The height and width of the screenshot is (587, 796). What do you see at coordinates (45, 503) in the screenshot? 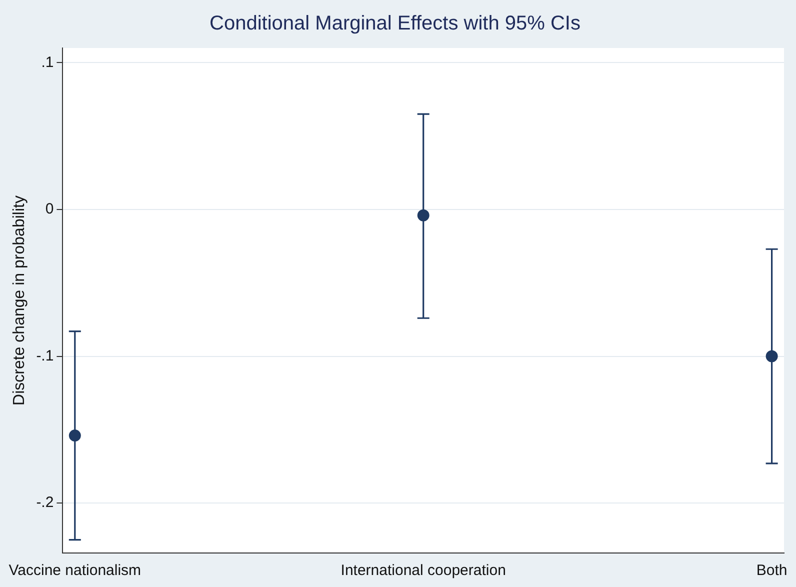
I see `y-tick-label: -.2` at bounding box center [45, 503].